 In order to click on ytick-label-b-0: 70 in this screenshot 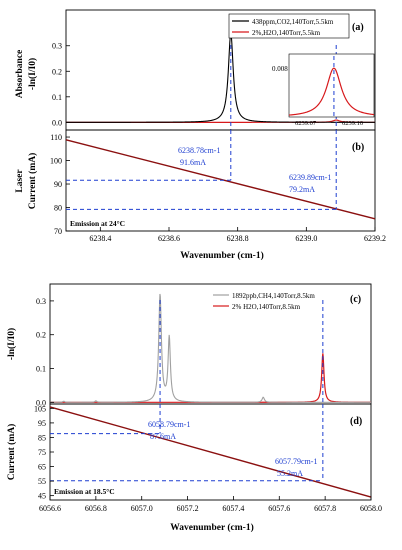, I will do `click(58, 231)`.